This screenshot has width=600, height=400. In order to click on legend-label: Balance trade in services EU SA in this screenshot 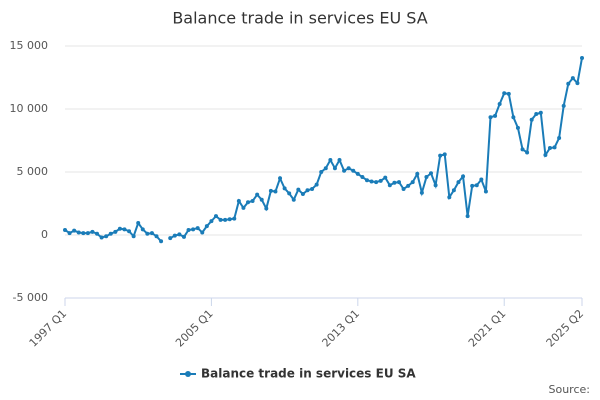, I will do `click(308, 374)`.